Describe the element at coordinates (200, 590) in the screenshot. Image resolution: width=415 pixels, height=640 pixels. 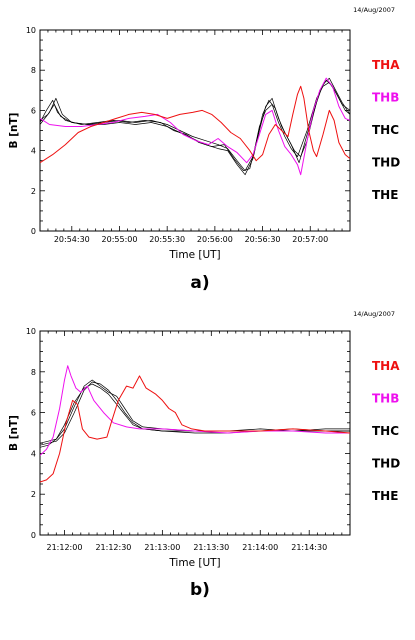
I see `panel-label: b)` at that location.